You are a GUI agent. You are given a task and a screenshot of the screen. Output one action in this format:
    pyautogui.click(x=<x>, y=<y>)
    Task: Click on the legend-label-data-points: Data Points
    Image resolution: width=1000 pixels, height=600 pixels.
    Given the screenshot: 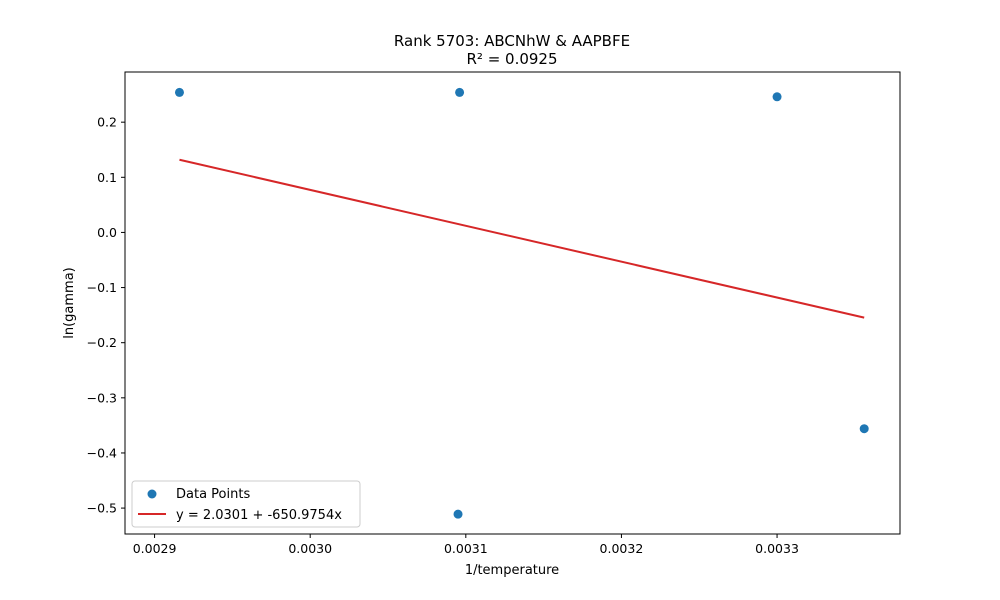 What is the action you would take?
    pyautogui.click(x=213, y=494)
    